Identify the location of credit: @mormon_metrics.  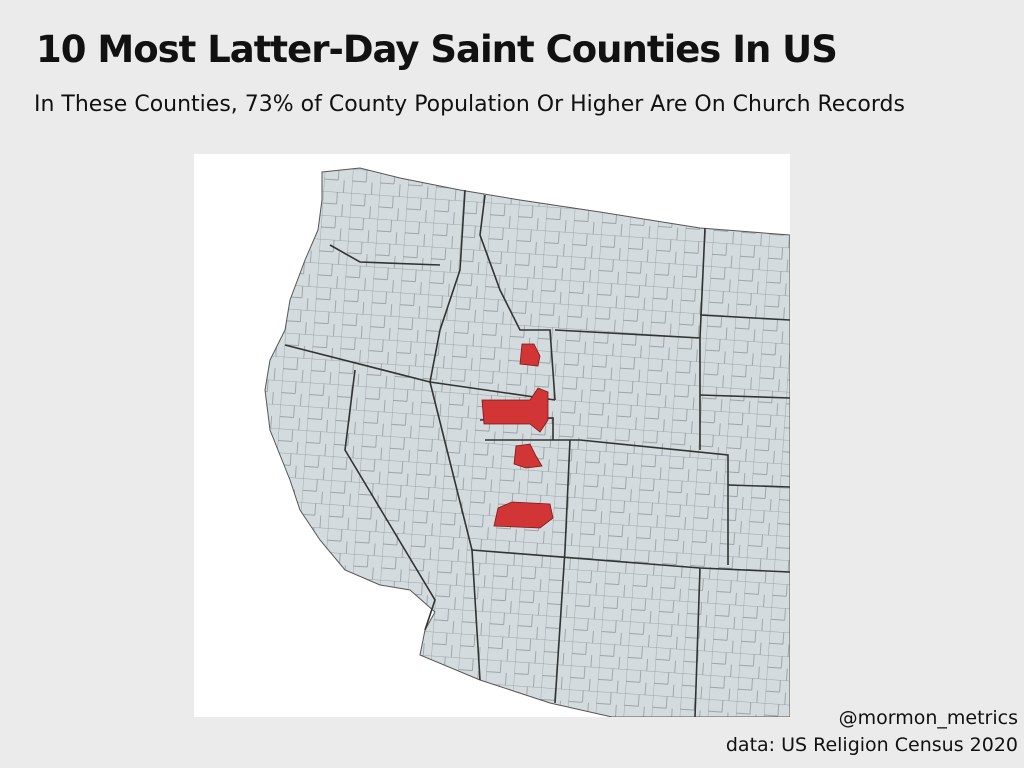
(928, 718).